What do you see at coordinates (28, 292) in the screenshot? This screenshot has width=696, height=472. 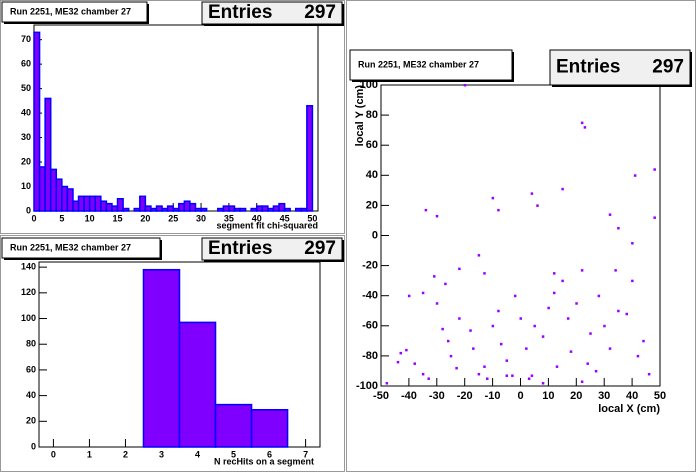 I see `y-tick-label: 120` at bounding box center [28, 292].